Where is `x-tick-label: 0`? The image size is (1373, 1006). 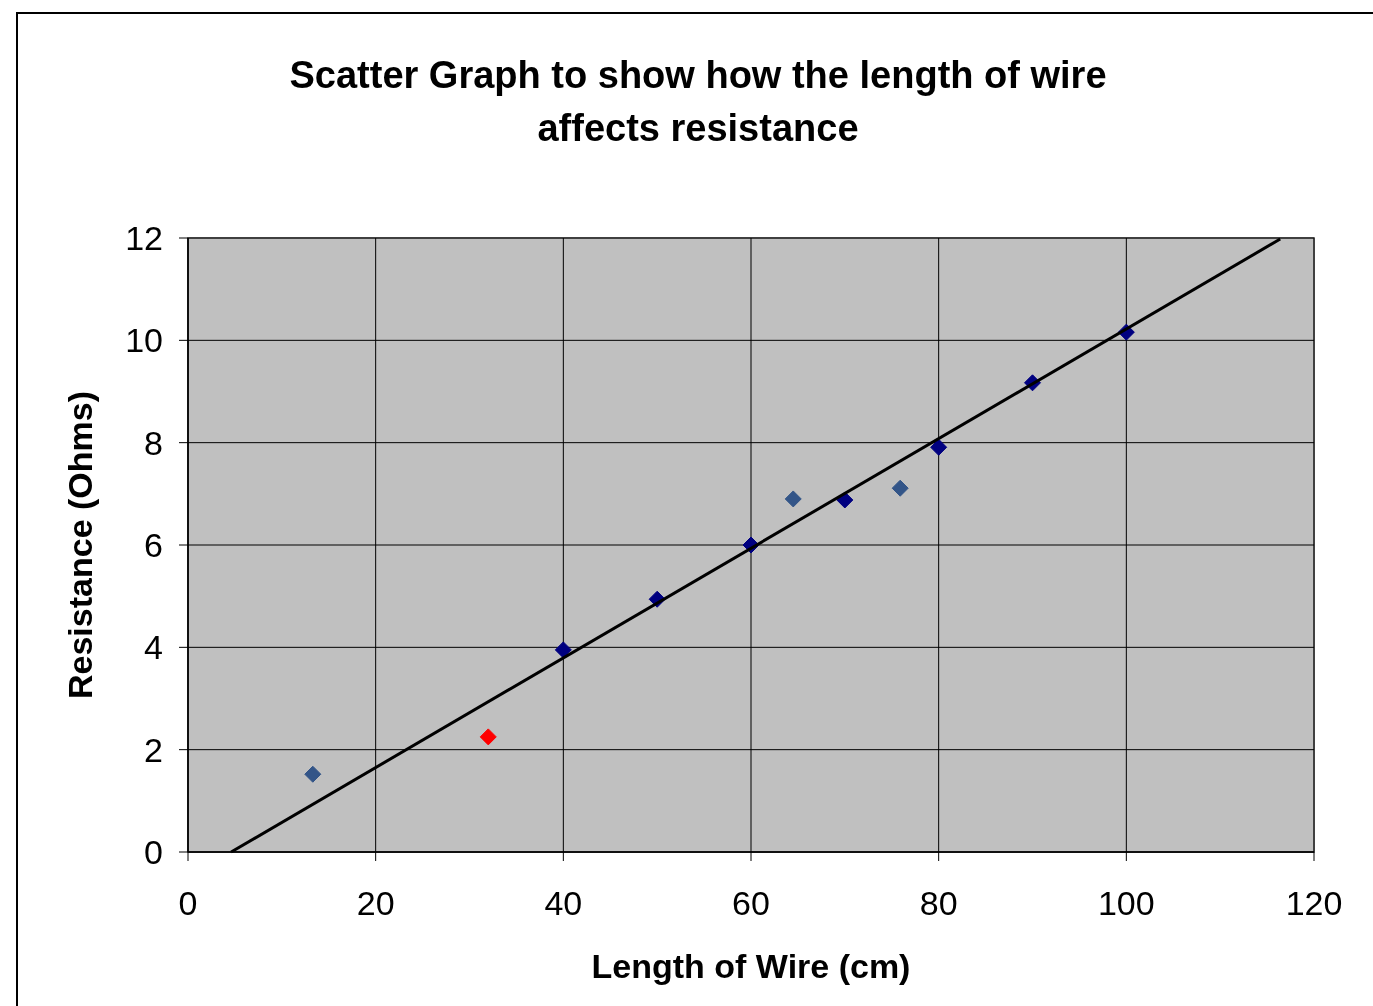
x-tick-label: 0 is located at coordinates (188, 903).